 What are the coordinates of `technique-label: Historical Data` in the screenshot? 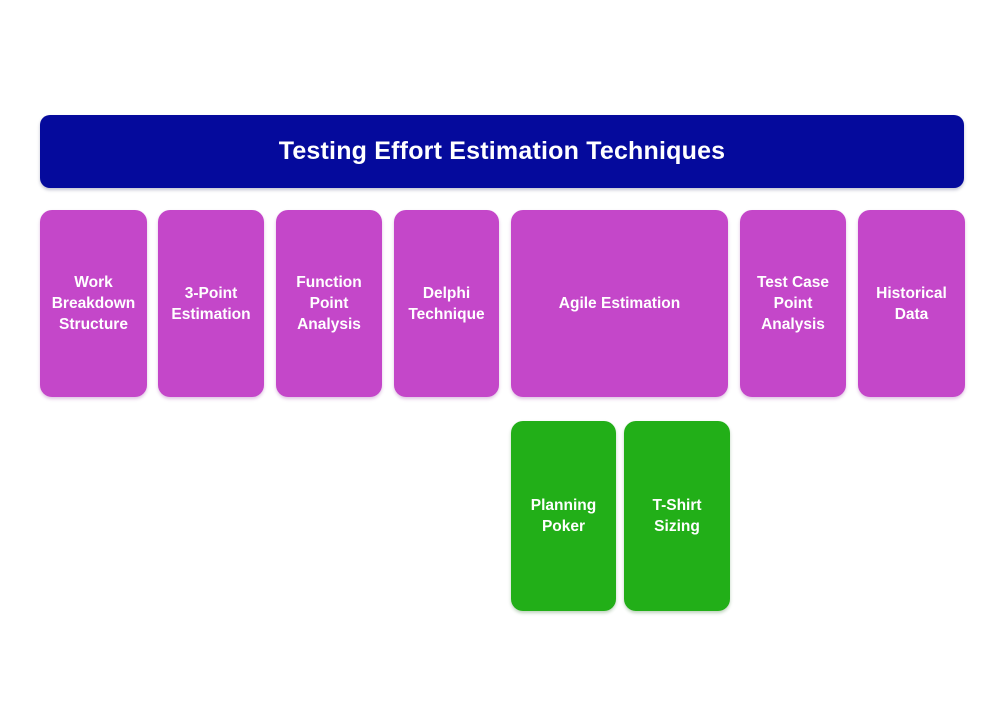 It's located at (911, 303).